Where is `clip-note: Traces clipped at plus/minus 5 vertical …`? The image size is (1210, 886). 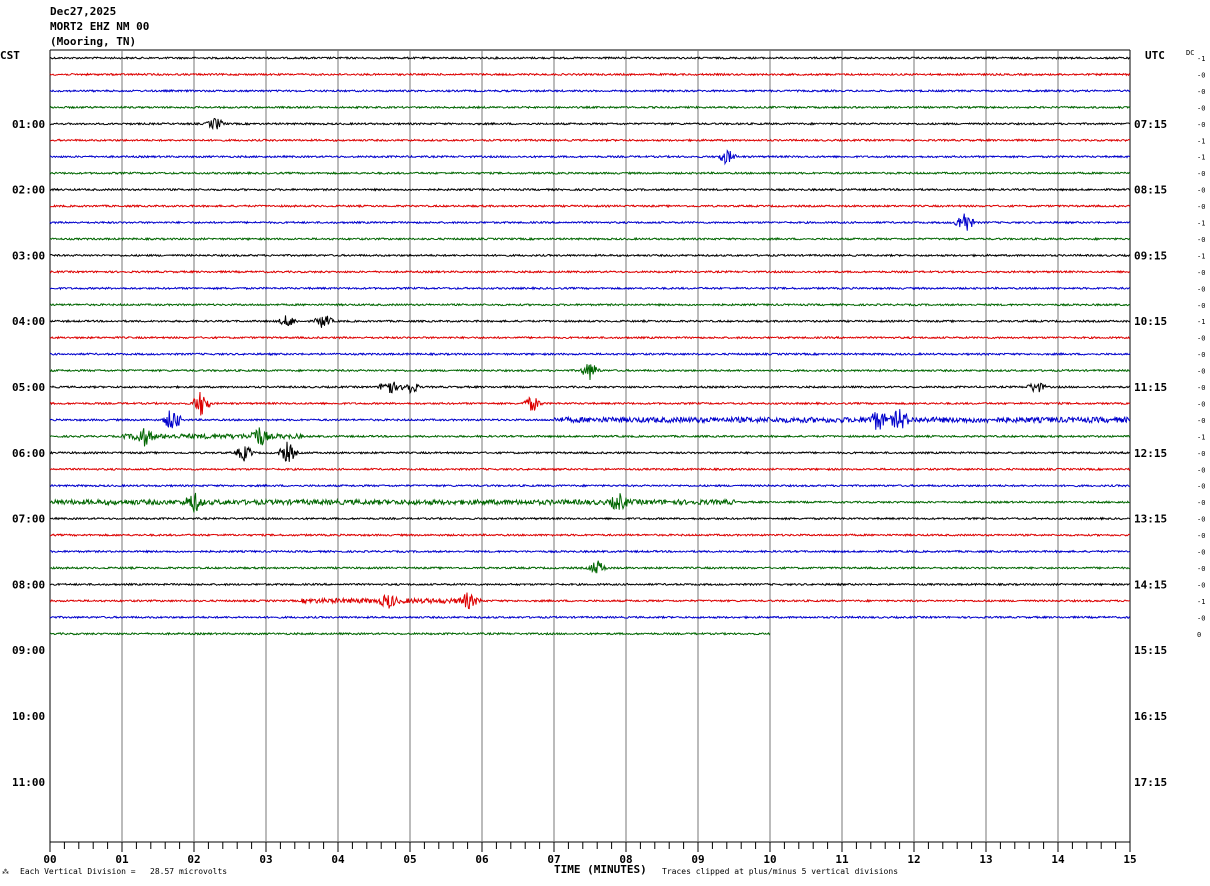
clip-note: Traces clipped at plus/minus 5 vertical … is located at coordinates (780, 871).